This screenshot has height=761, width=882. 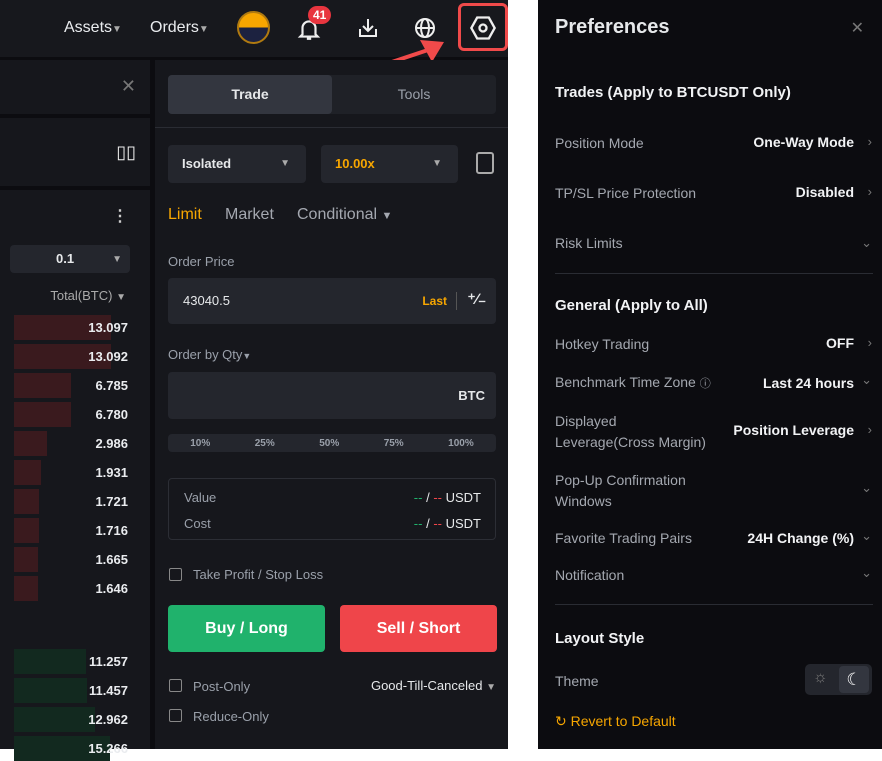 I want to click on total-header: Total(BTC) ▼, so click(x=88, y=295).